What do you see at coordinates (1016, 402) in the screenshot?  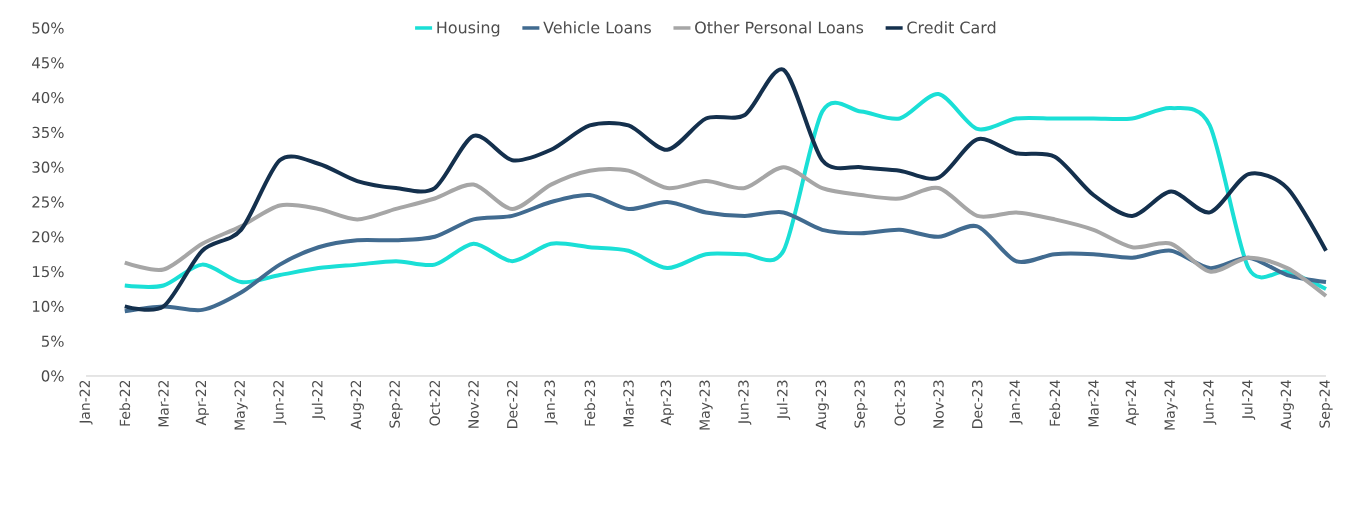 I see `x-tick-label: Jan-24` at bounding box center [1016, 402].